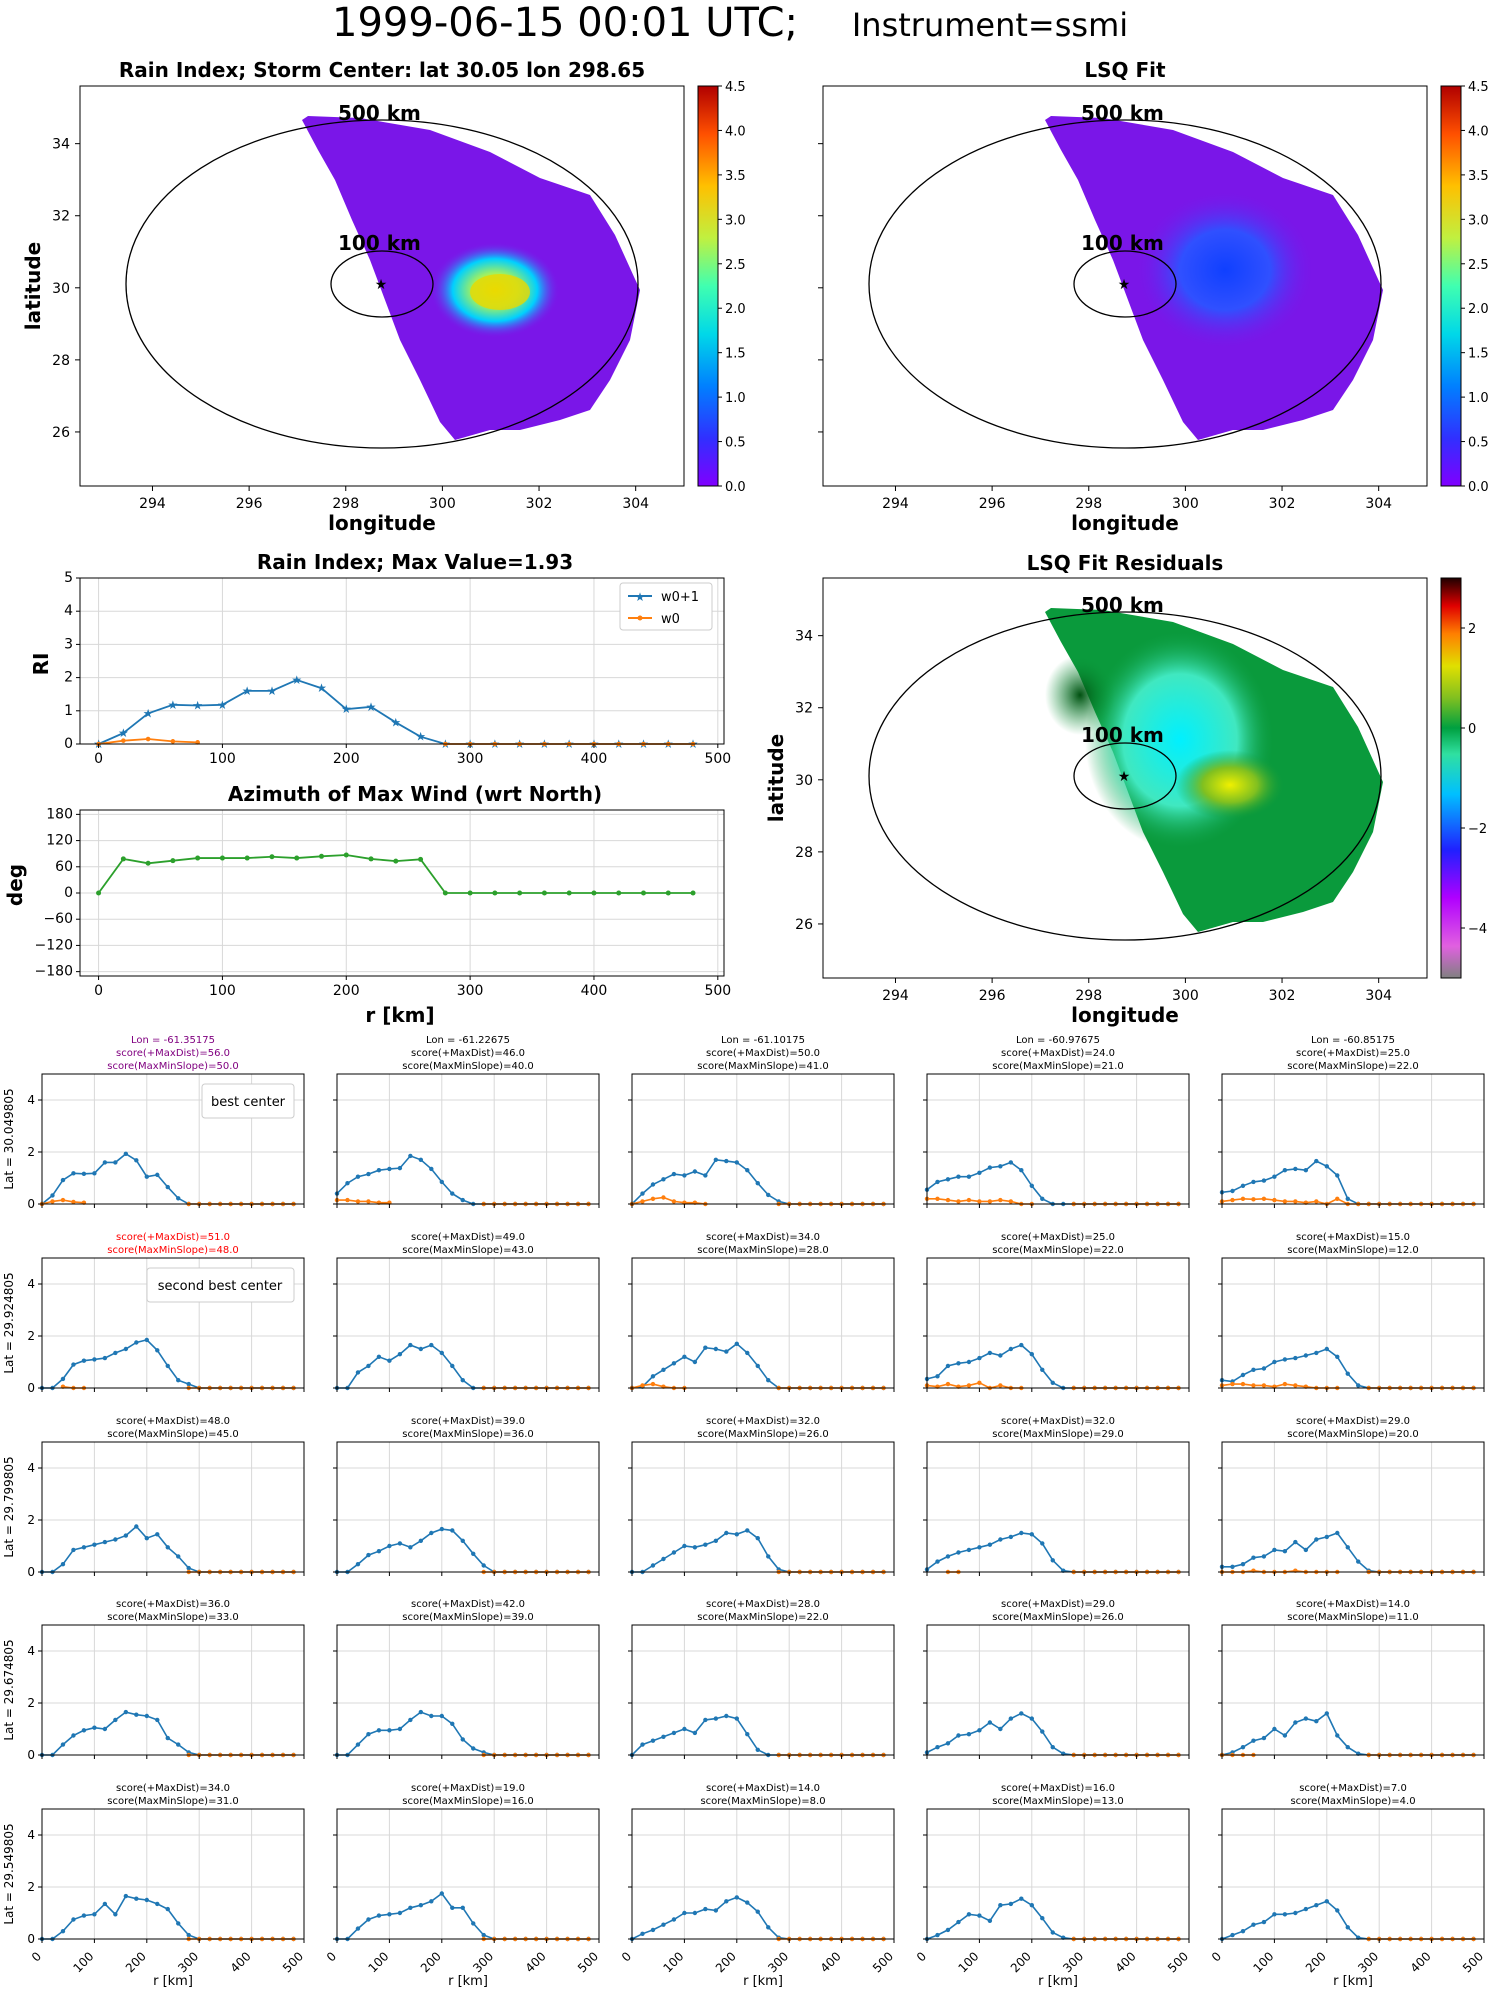 The width and height of the screenshot is (1500, 2000). Describe the element at coordinates (9, 1873) in the screenshot. I see `panel-lat-label: Lat = 29.549805` at that location.